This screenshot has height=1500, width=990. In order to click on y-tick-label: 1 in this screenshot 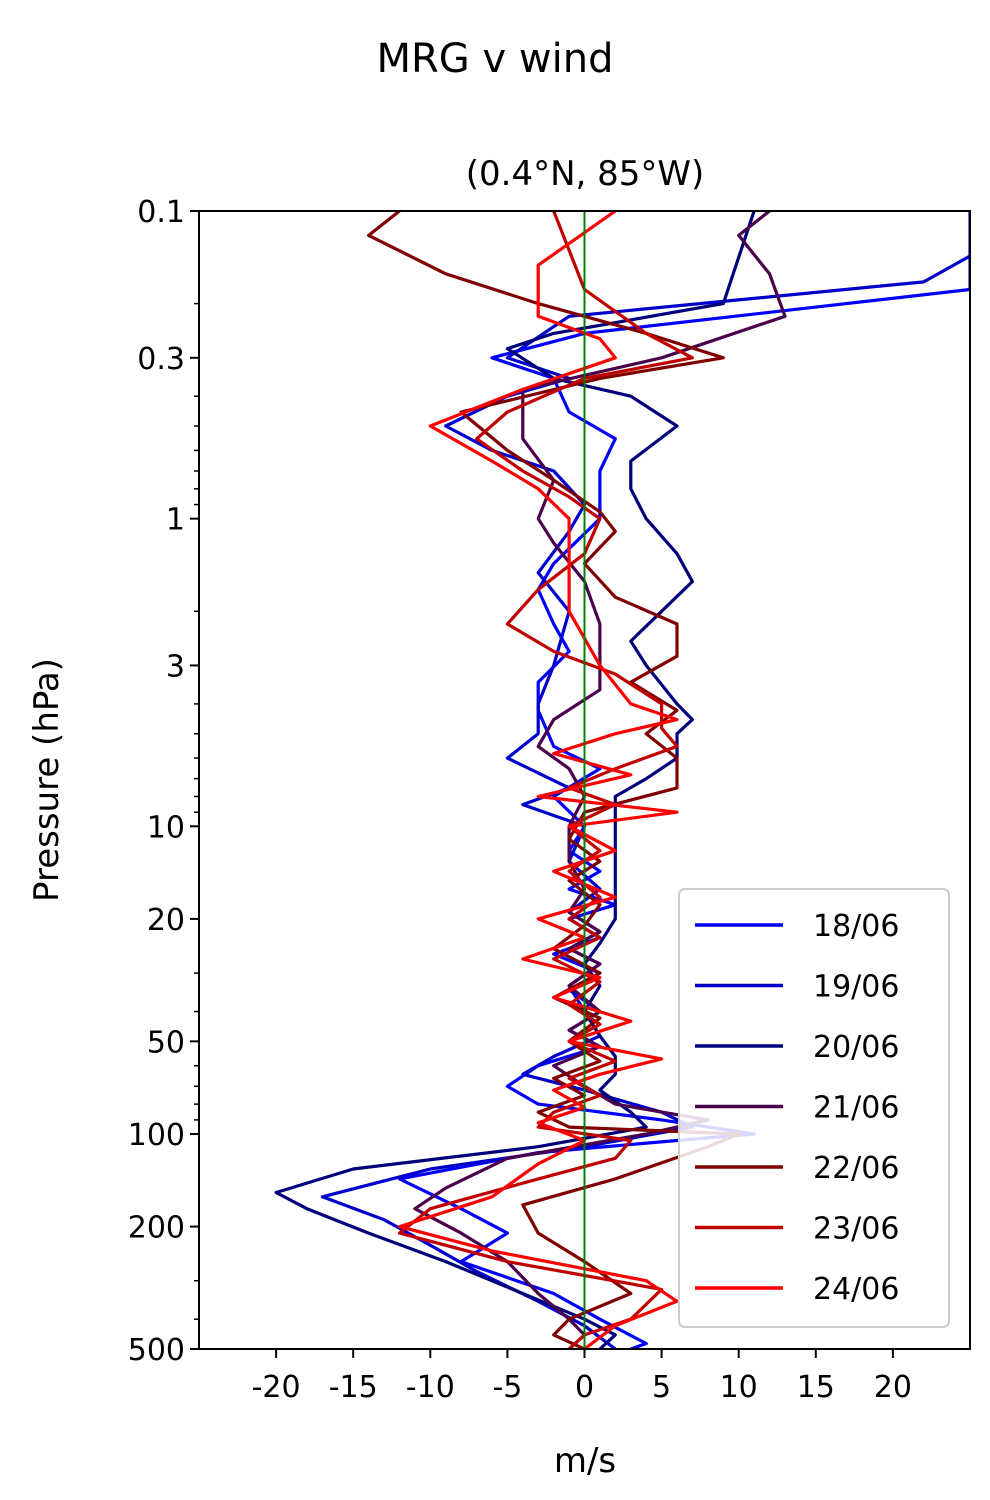, I will do `click(175, 520)`.